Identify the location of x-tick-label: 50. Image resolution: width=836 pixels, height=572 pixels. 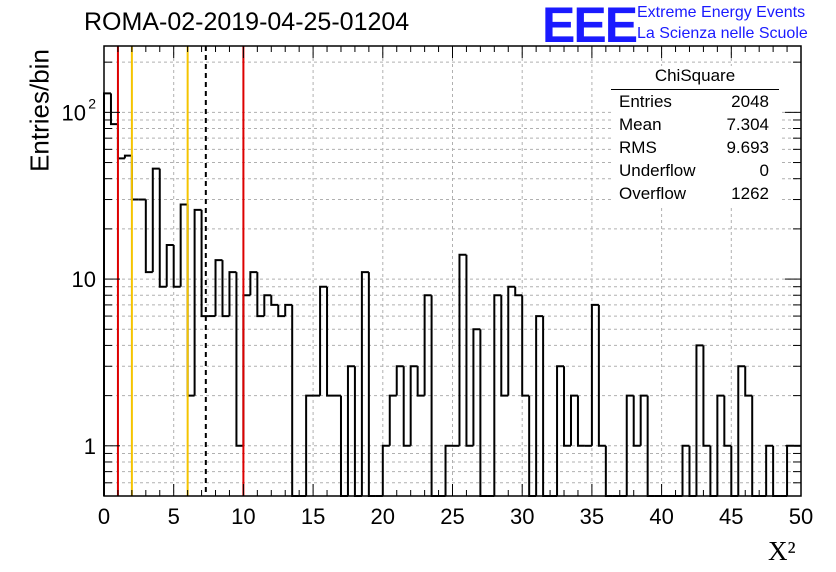
(801, 516).